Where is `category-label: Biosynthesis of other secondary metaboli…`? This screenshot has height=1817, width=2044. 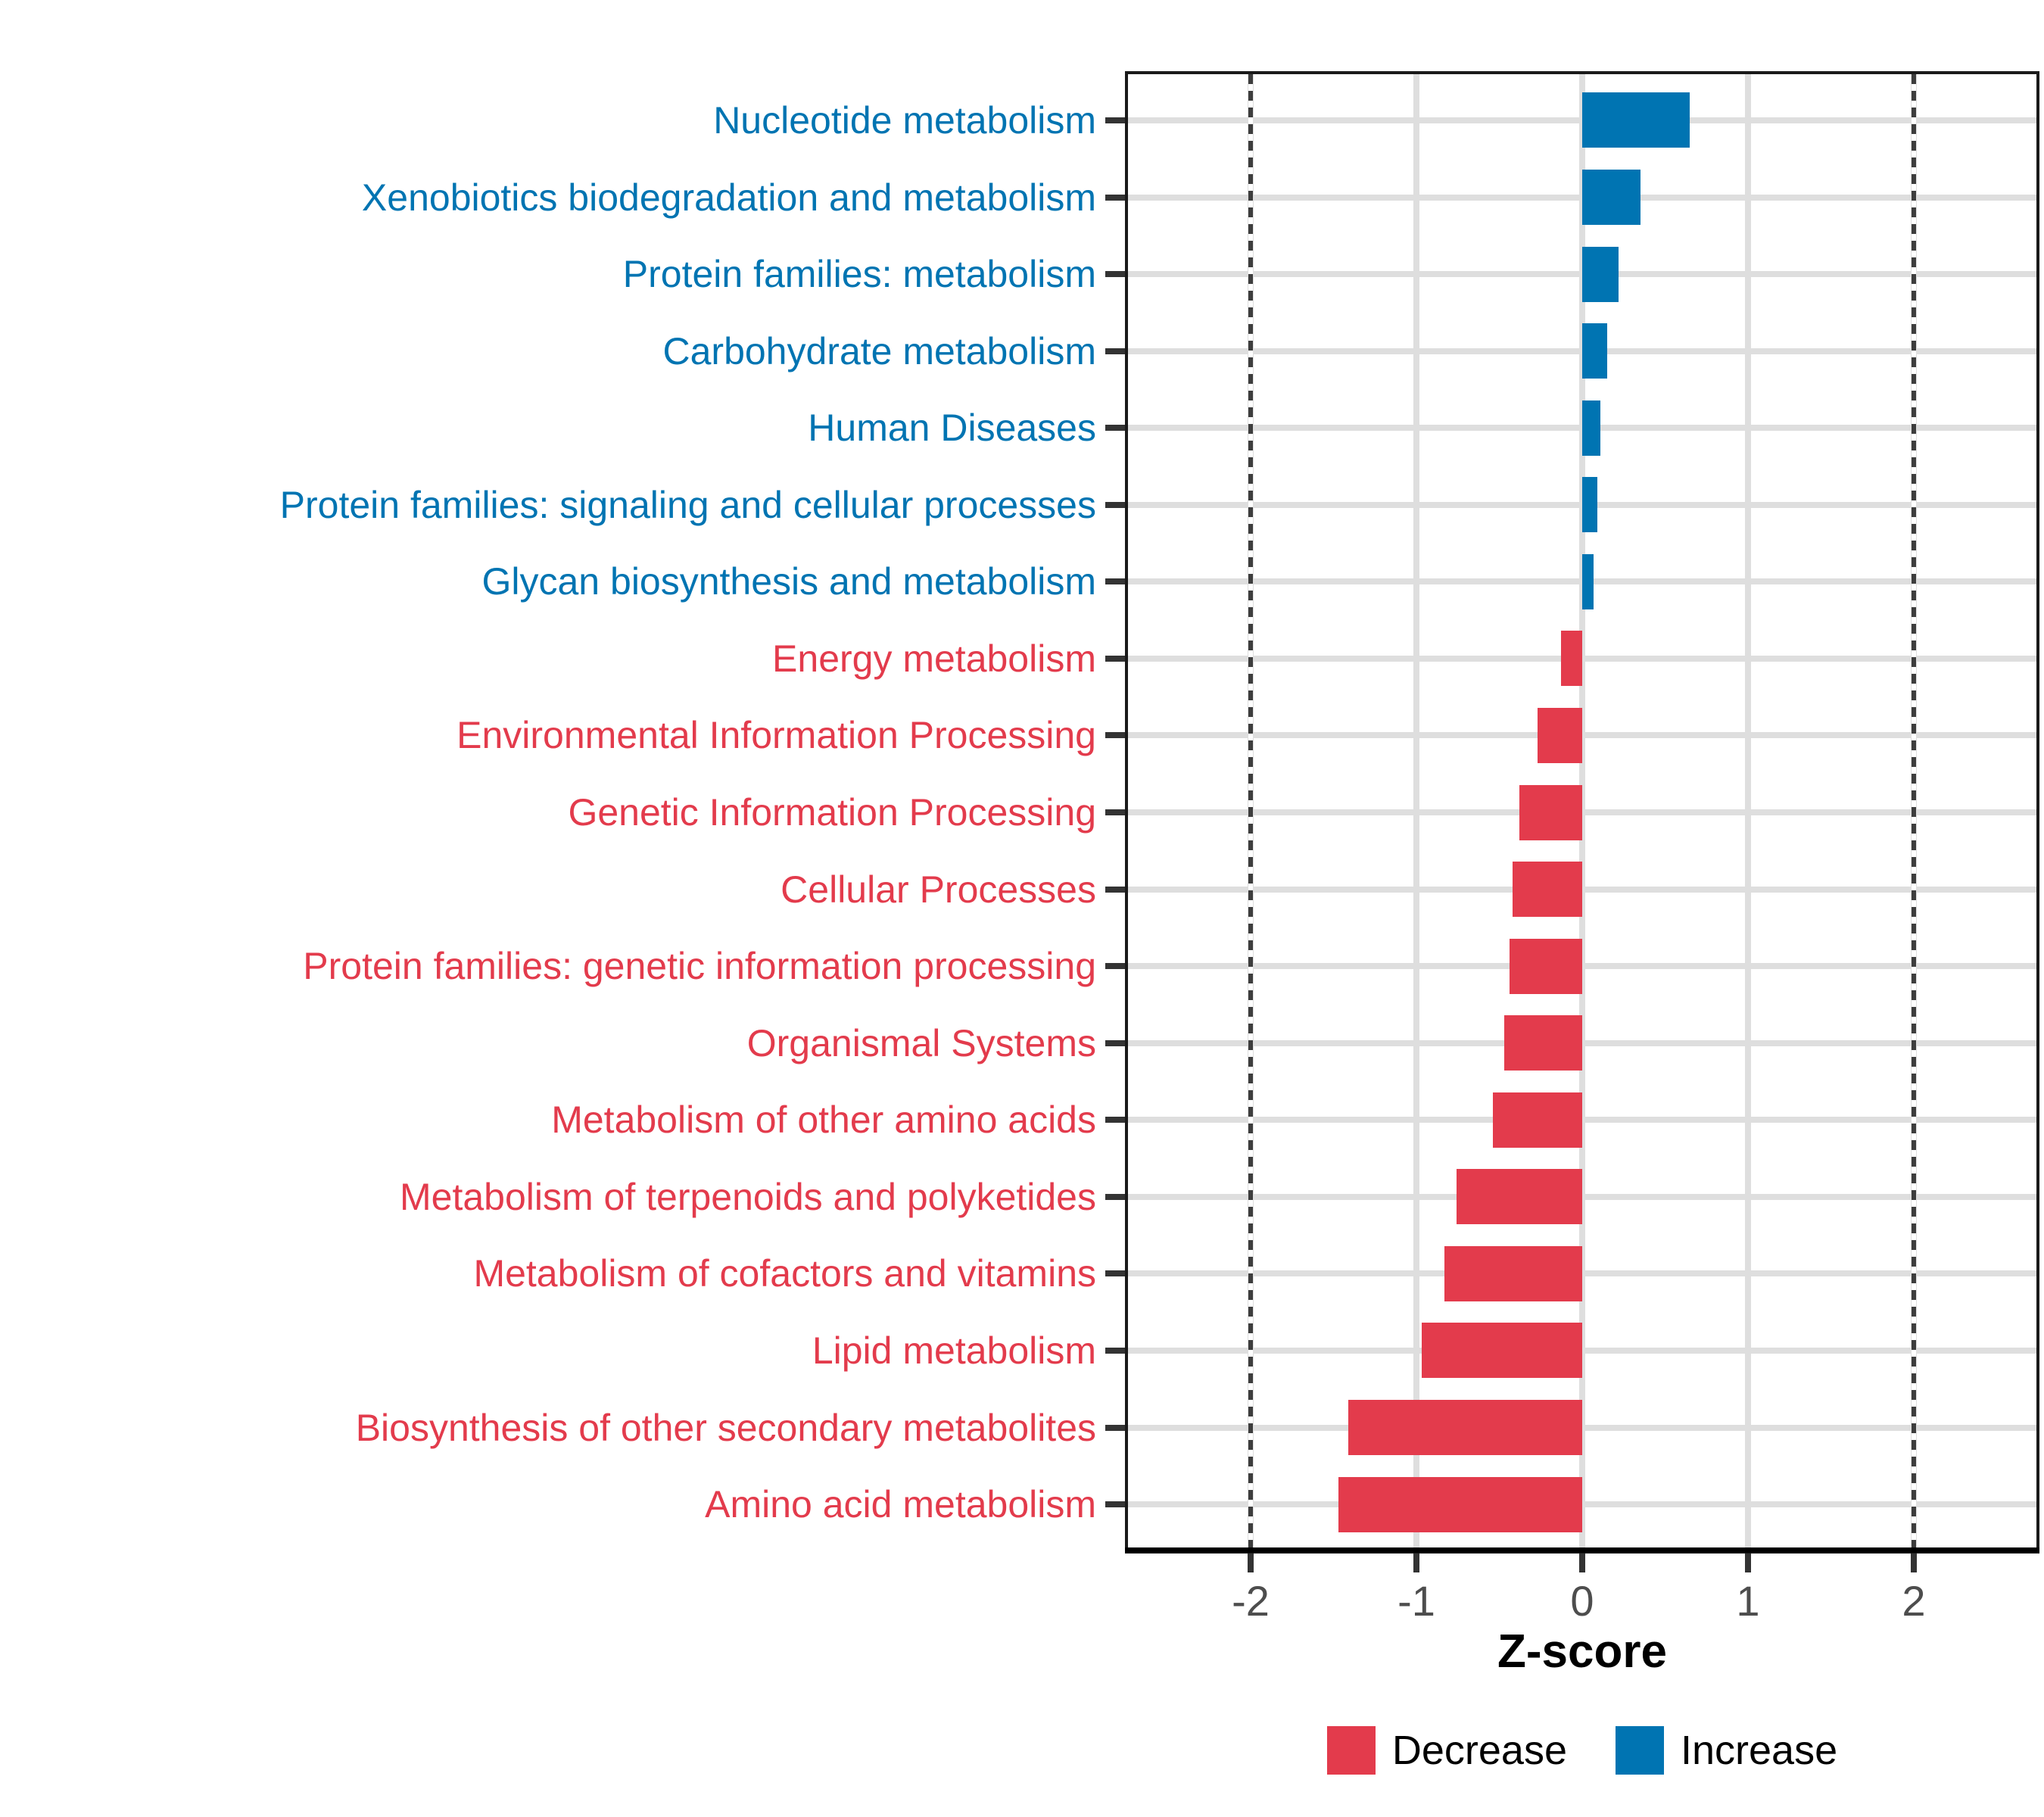 category-label: Biosynthesis of other secondary metaboli… is located at coordinates (725, 1427).